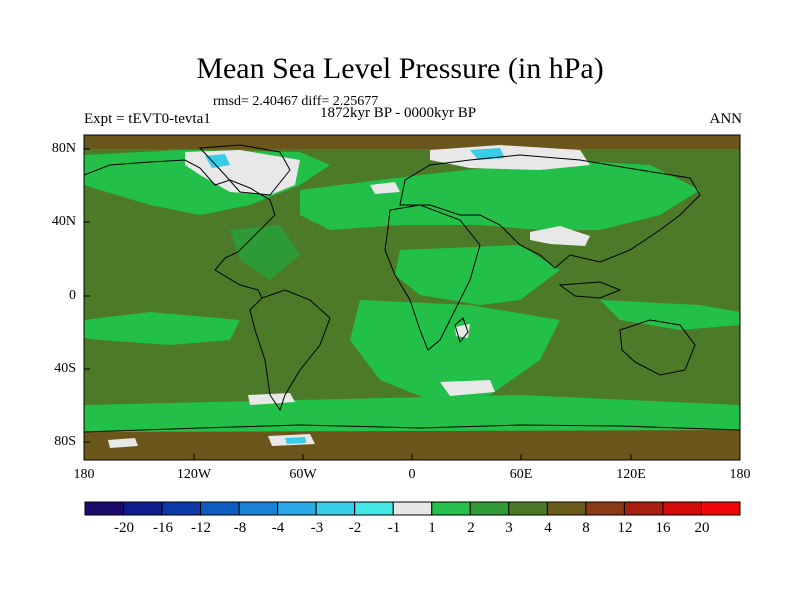 The image size is (800, 600). Describe the element at coordinates (412, 474) in the screenshot. I see `lon-label-0: 0` at that location.